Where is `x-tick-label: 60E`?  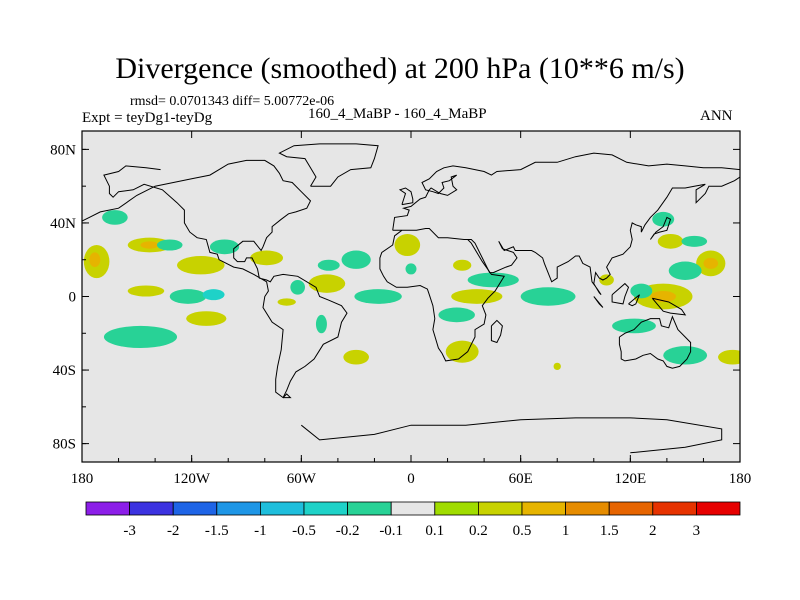
x-tick-label: 60E is located at coordinates (521, 479).